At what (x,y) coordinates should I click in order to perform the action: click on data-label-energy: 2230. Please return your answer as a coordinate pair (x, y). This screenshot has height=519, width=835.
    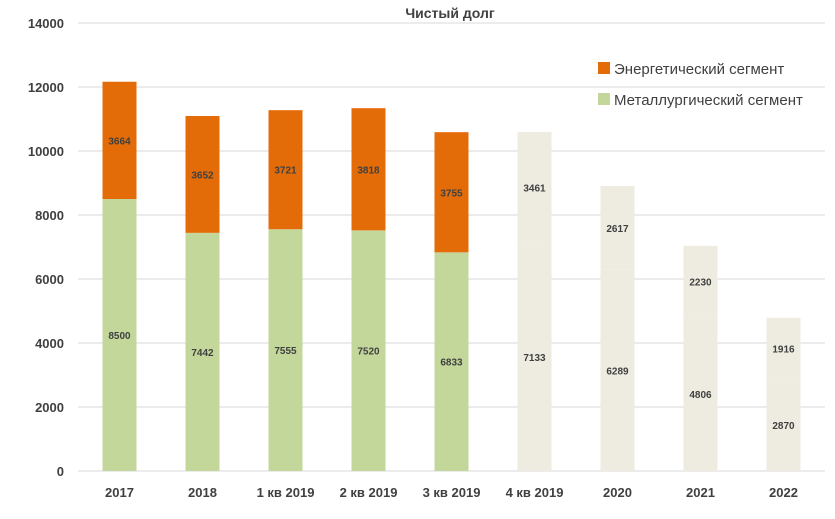
    Looking at the image, I should click on (700, 283).